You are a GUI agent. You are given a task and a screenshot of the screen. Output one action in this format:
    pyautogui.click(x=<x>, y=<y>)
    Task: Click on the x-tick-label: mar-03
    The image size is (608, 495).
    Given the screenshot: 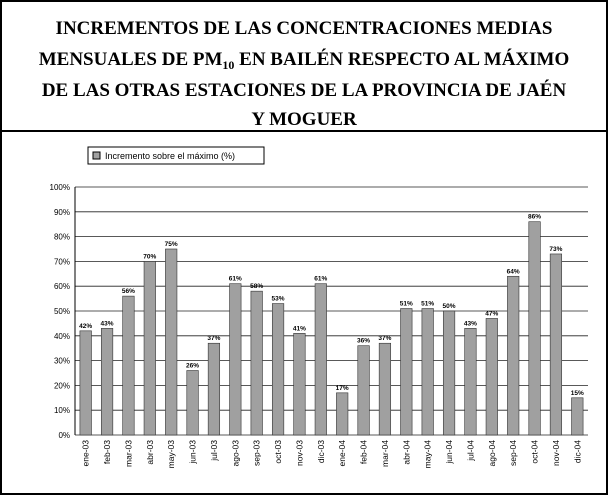 What is the action you would take?
    pyautogui.click(x=128, y=453)
    